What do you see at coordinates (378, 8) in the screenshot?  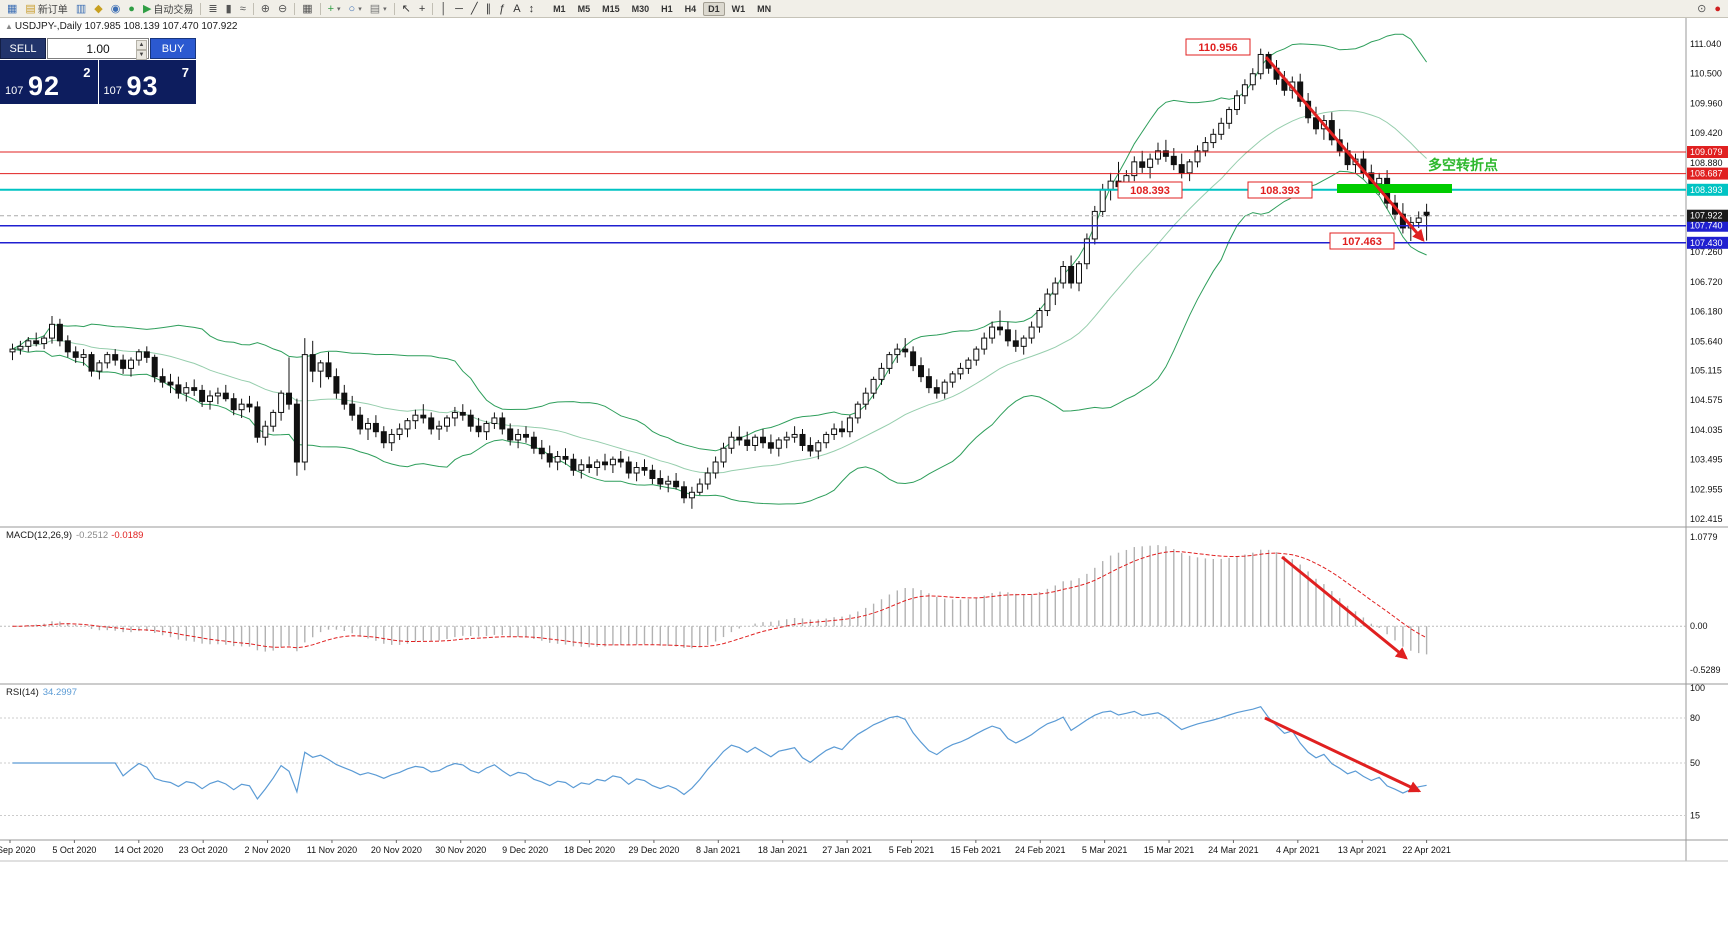 I see `templates-icon: ▤ ▾` at bounding box center [378, 8].